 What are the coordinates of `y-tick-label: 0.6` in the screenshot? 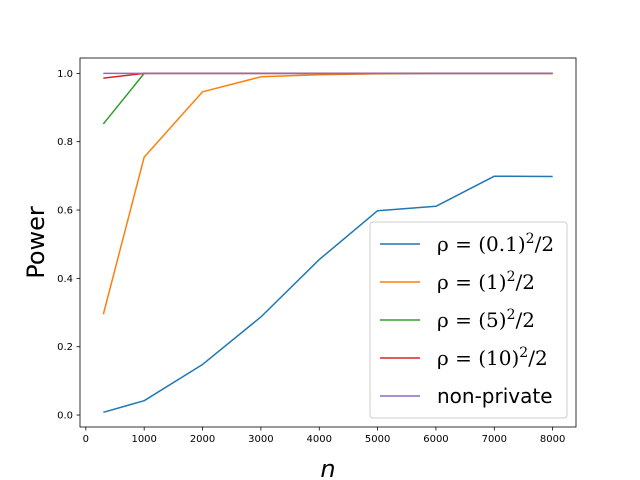 It's located at (65, 211).